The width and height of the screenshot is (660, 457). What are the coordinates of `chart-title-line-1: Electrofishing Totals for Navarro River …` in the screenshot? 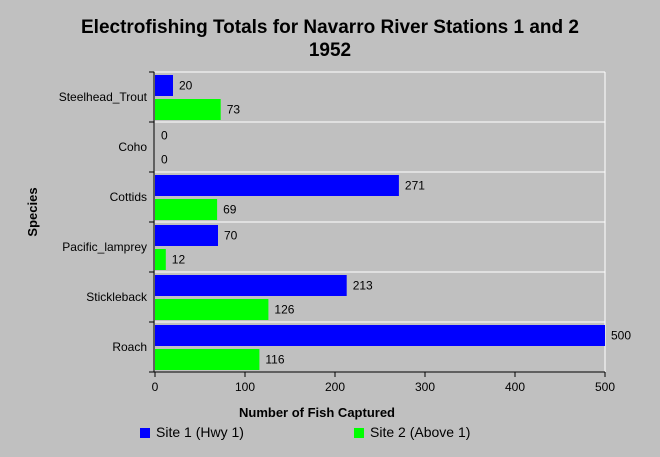 It's located at (330, 27).